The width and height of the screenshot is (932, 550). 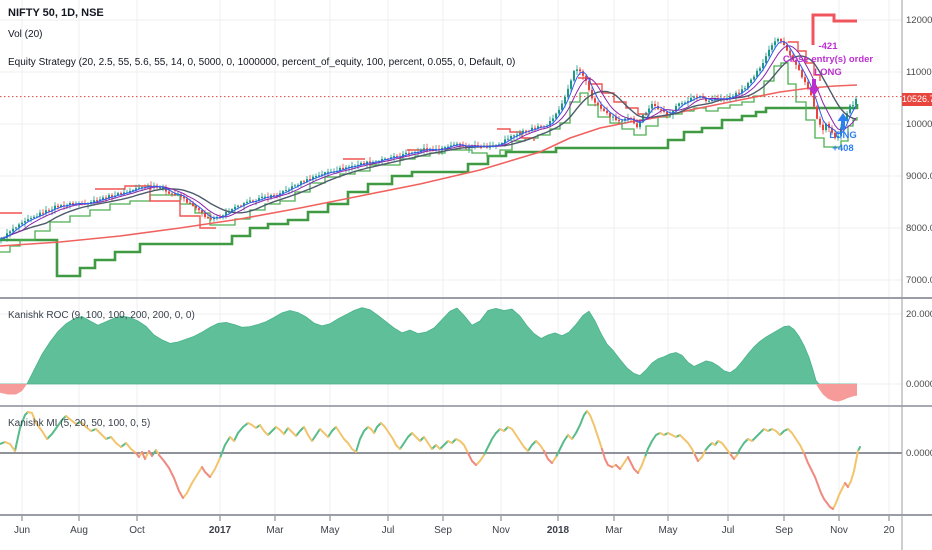 What do you see at coordinates (843, 121) in the screenshot?
I see `buy-arrow-icon` at bounding box center [843, 121].